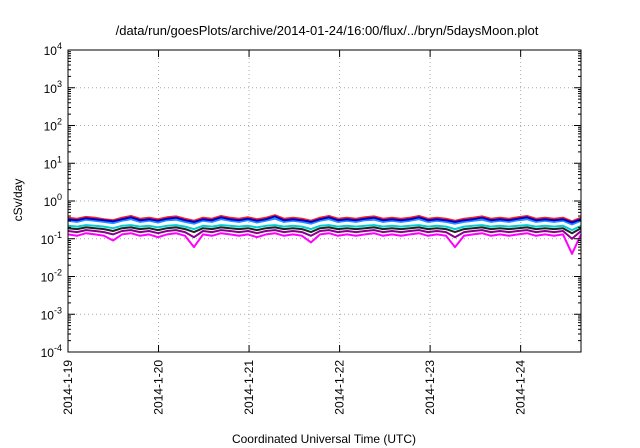  I want to click on x-tick-label: 2014-1-20, so click(159, 387).